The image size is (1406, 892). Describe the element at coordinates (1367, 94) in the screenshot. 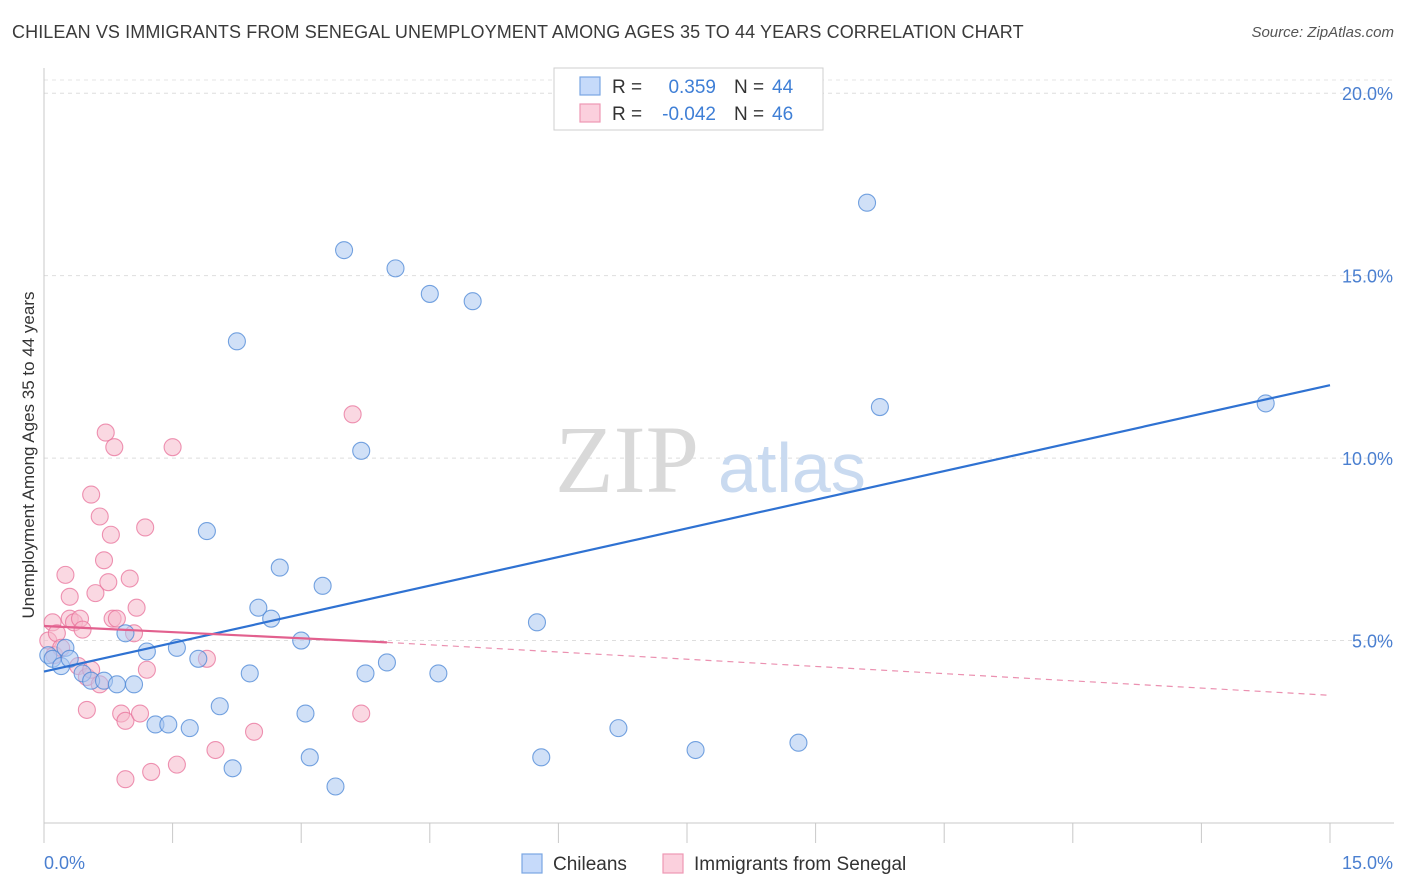

I see `y-tick-label: 20.0%` at that location.